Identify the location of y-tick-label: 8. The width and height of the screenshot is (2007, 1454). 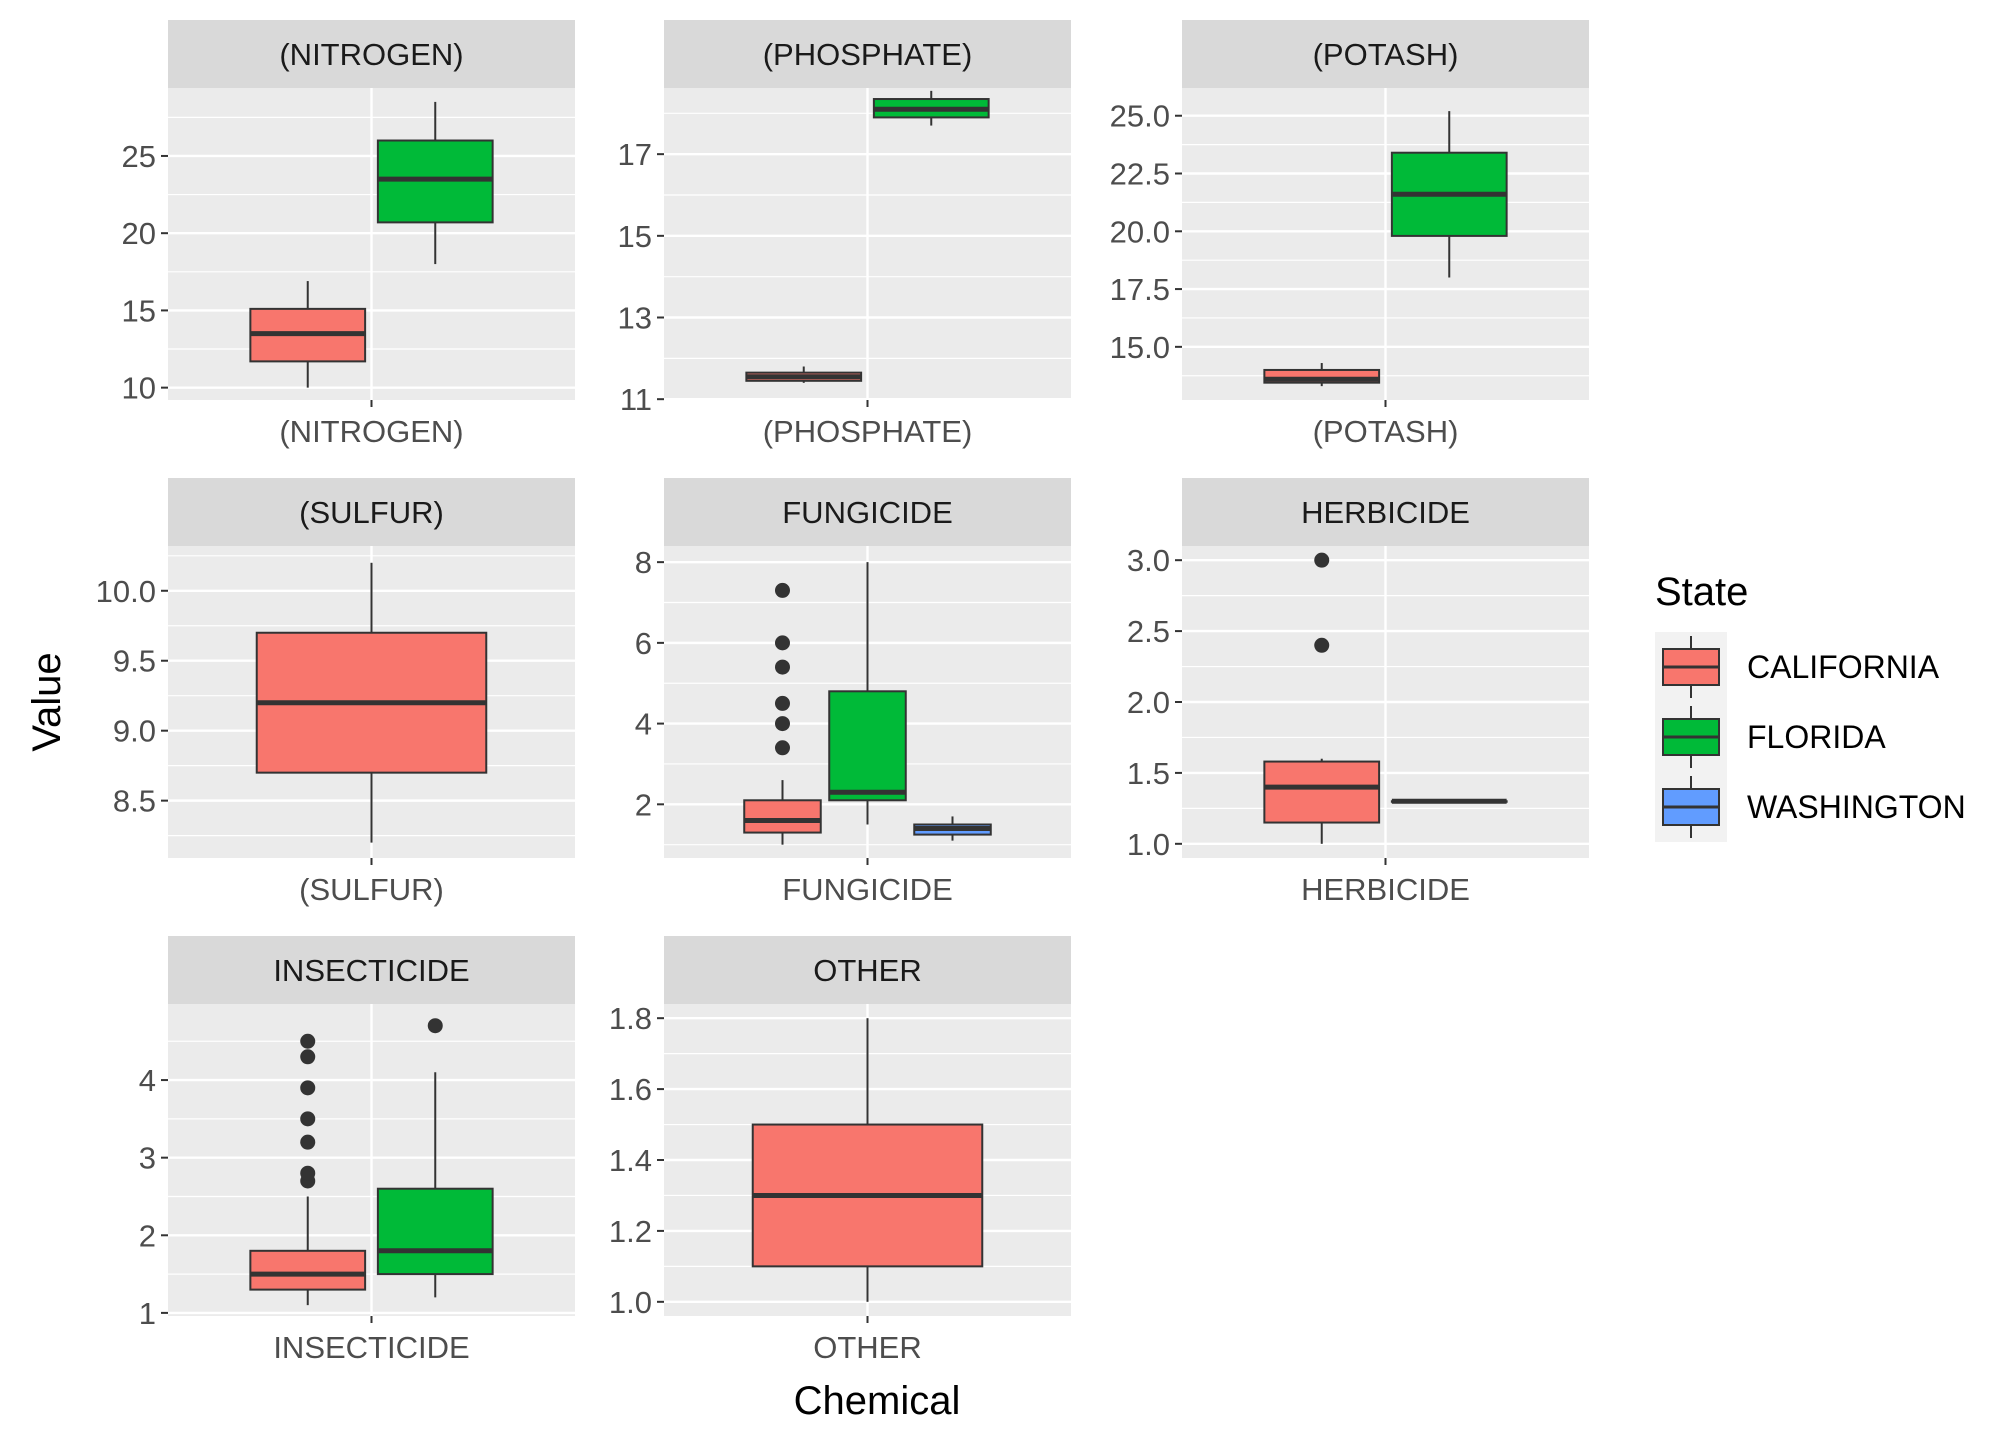
(643, 562).